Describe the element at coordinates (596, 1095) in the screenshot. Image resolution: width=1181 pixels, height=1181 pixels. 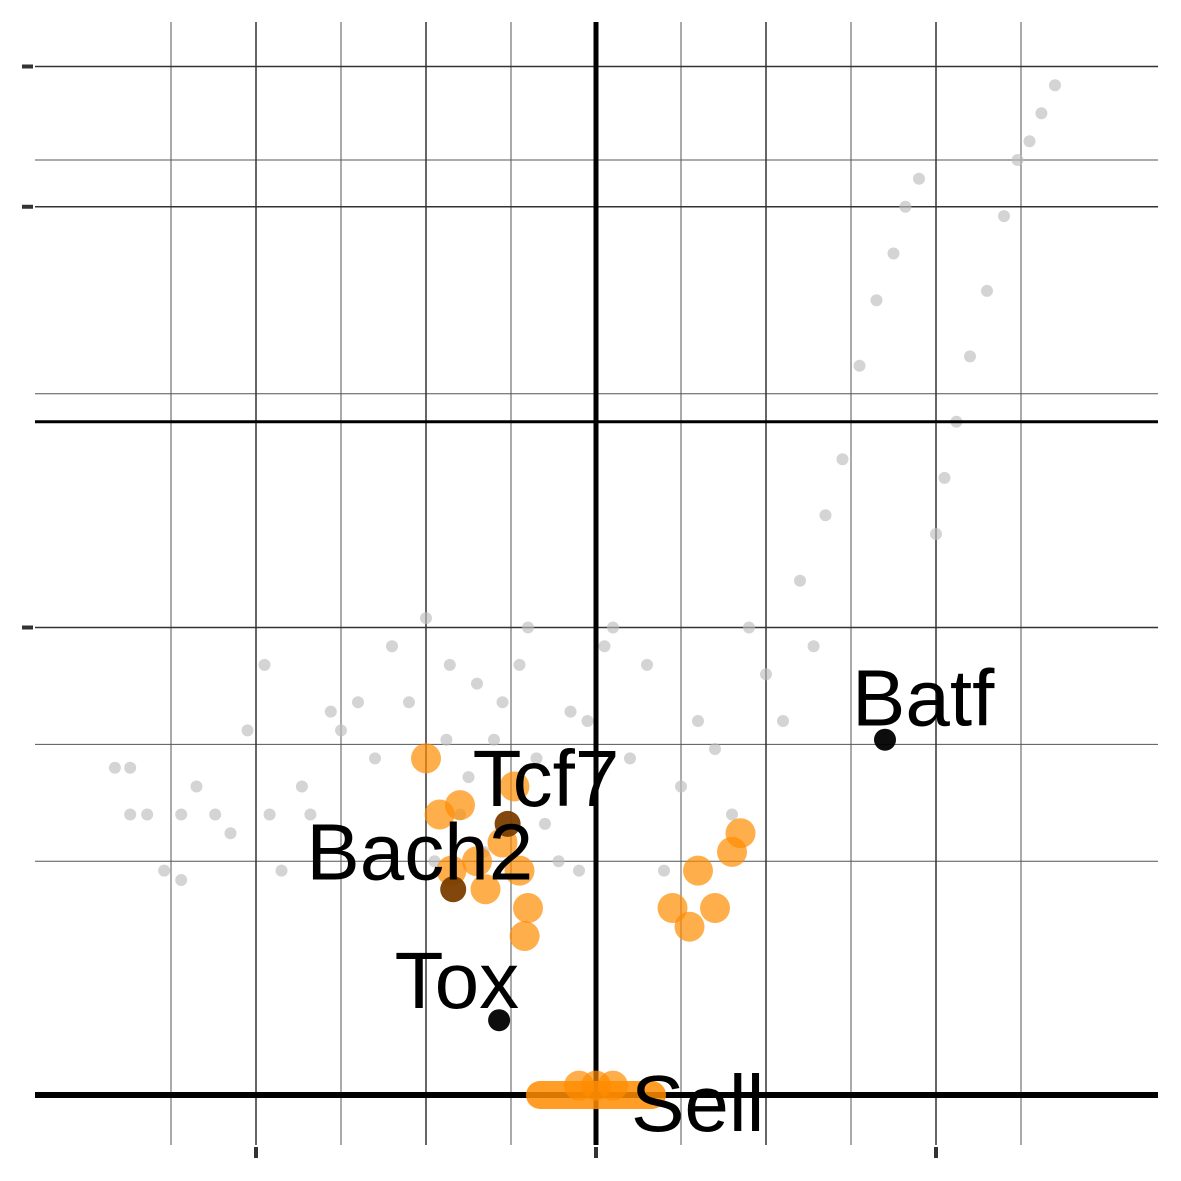
I see `labelled-point-sell` at that location.